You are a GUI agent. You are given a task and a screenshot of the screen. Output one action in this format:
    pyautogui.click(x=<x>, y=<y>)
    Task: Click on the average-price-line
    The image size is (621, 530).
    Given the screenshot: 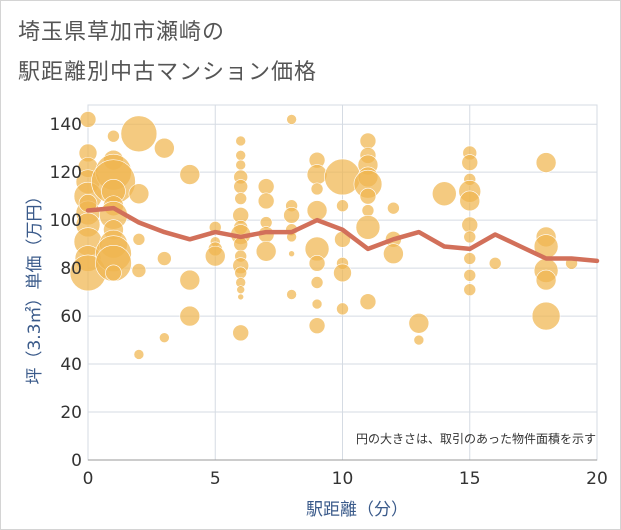 What is the action you would take?
    pyautogui.click(x=342, y=234)
    